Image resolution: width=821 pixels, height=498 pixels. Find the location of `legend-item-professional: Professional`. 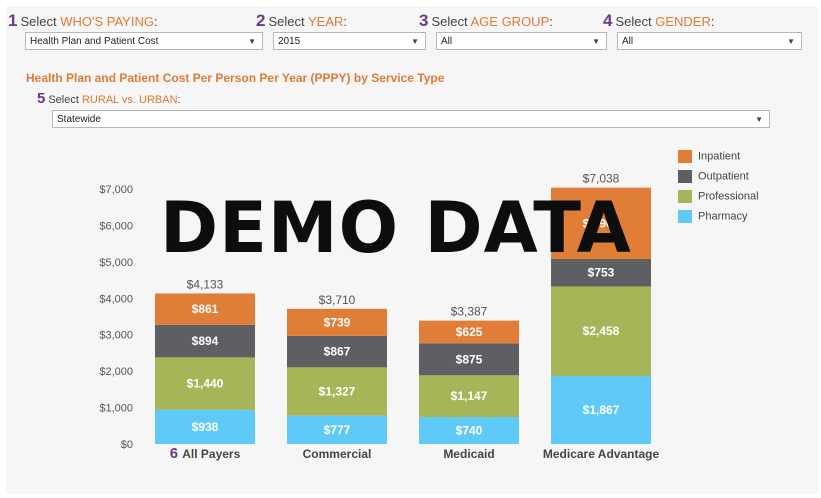

legend-item-professional: Professional is located at coordinates (718, 196).